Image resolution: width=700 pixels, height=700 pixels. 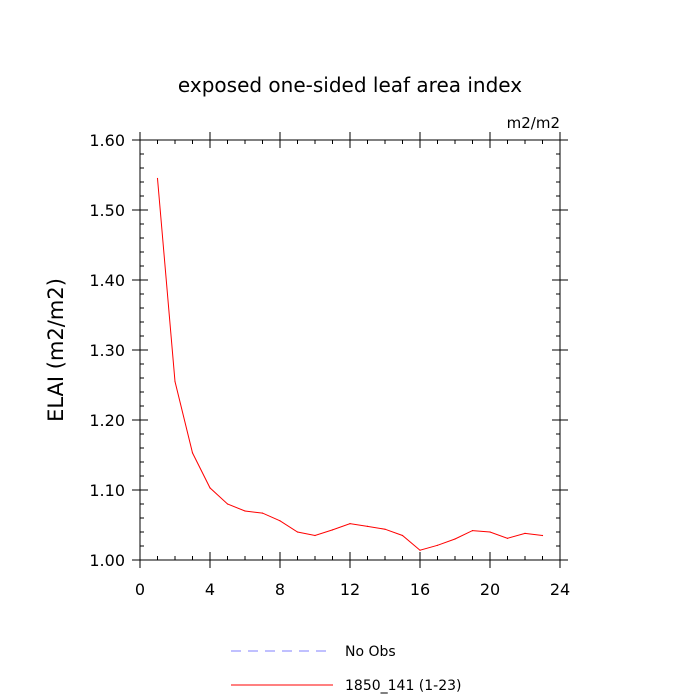 I want to click on x-tick-label: 8, so click(x=280, y=589).